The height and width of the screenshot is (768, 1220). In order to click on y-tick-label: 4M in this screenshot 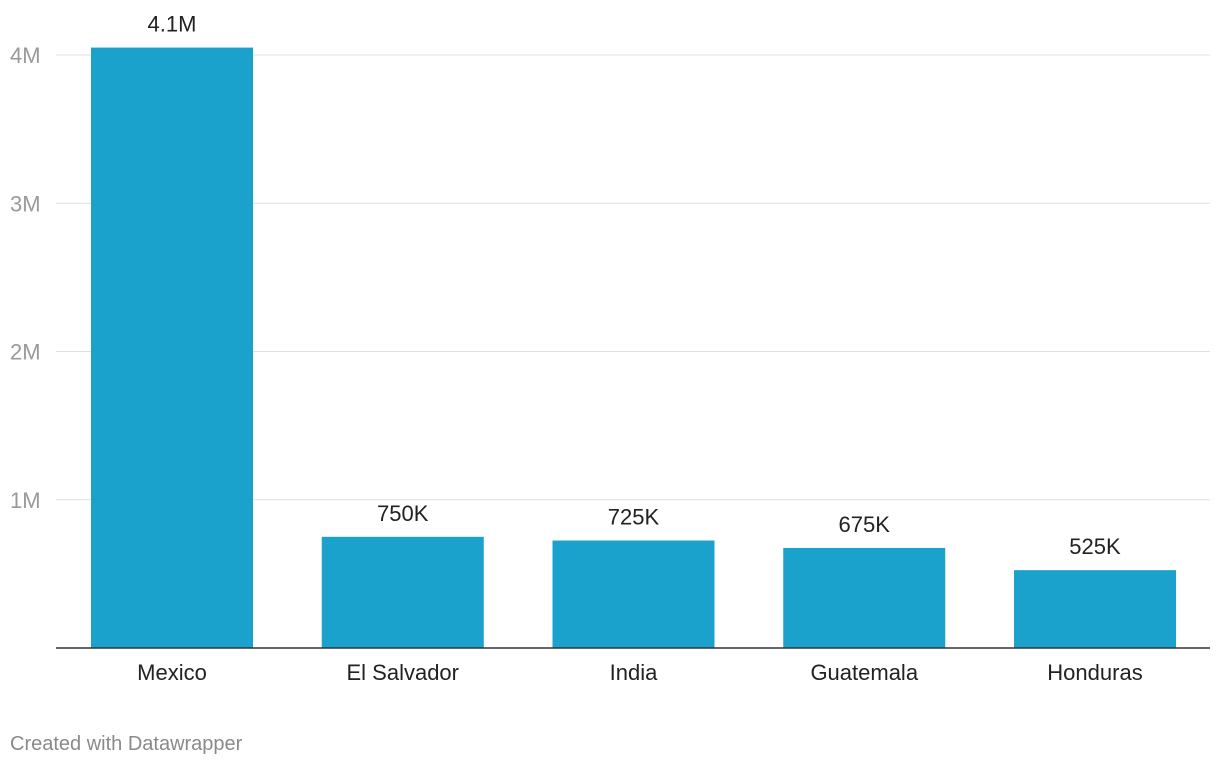, I will do `click(25, 55)`.